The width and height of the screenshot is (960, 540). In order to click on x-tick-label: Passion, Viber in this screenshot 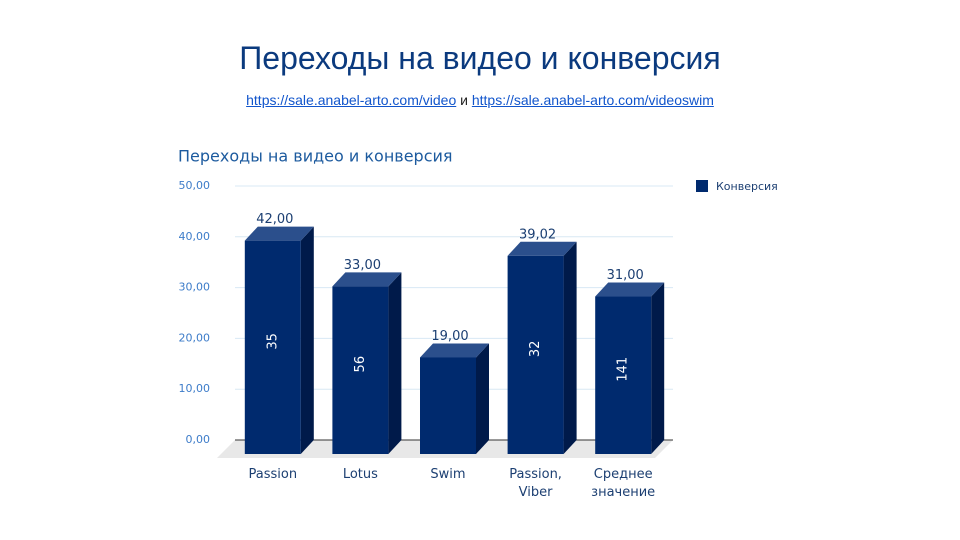, I will do `click(535, 483)`.